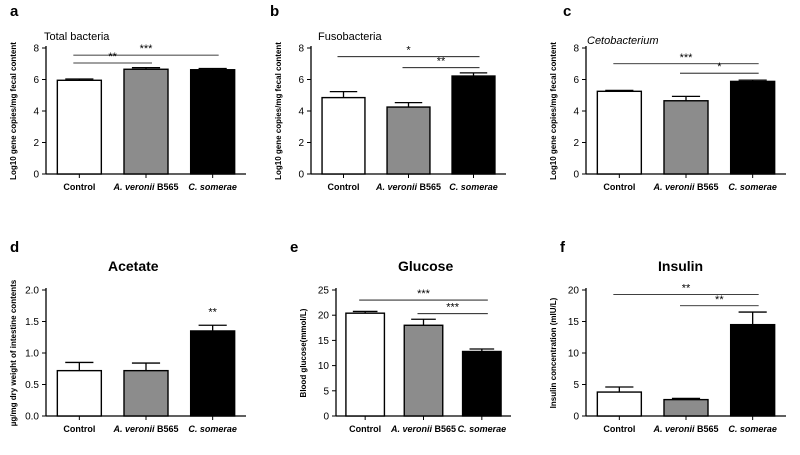 This screenshot has width=800, height=455. I want to click on y-tick-label: 1.0, so click(32, 354).